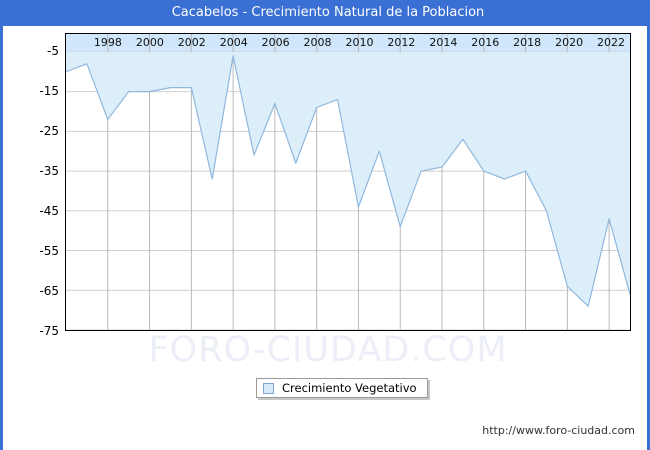  I want to click on x-axis-tick-2000: 2000, so click(149, 42).